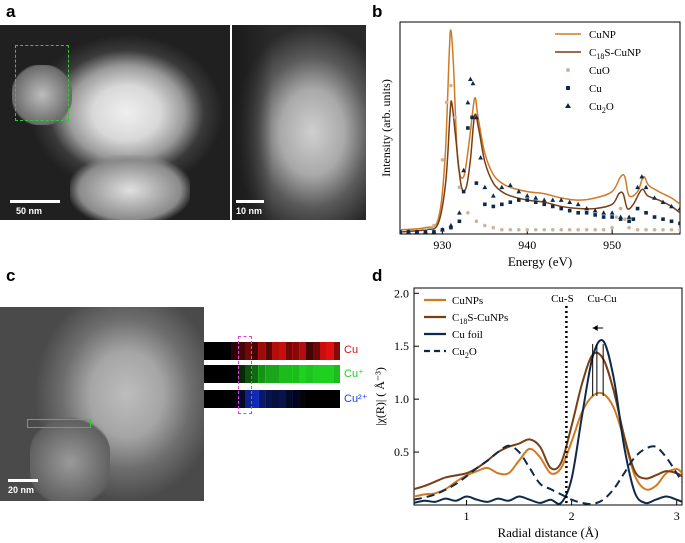 The width and height of the screenshot is (685, 543). What do you see at coordinates (11, 11) in the screenshot?
I see `panel-a-label: a` at bounding box center [11, 11].